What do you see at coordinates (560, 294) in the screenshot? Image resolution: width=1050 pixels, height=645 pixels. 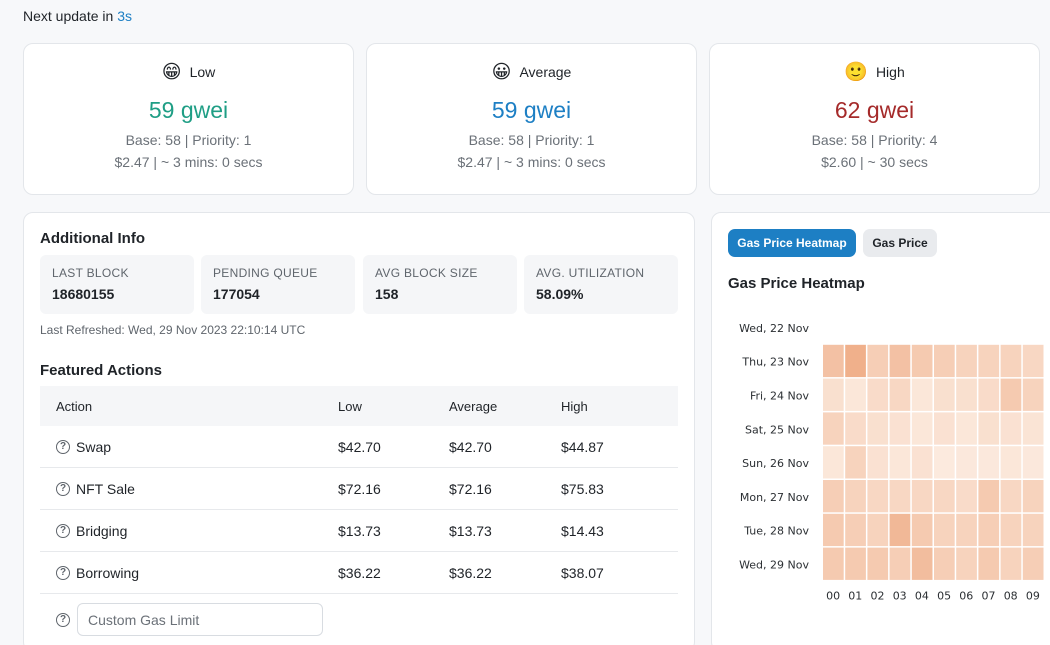 I see `stat-value: 58.09%` at bounding box center [560, 294].